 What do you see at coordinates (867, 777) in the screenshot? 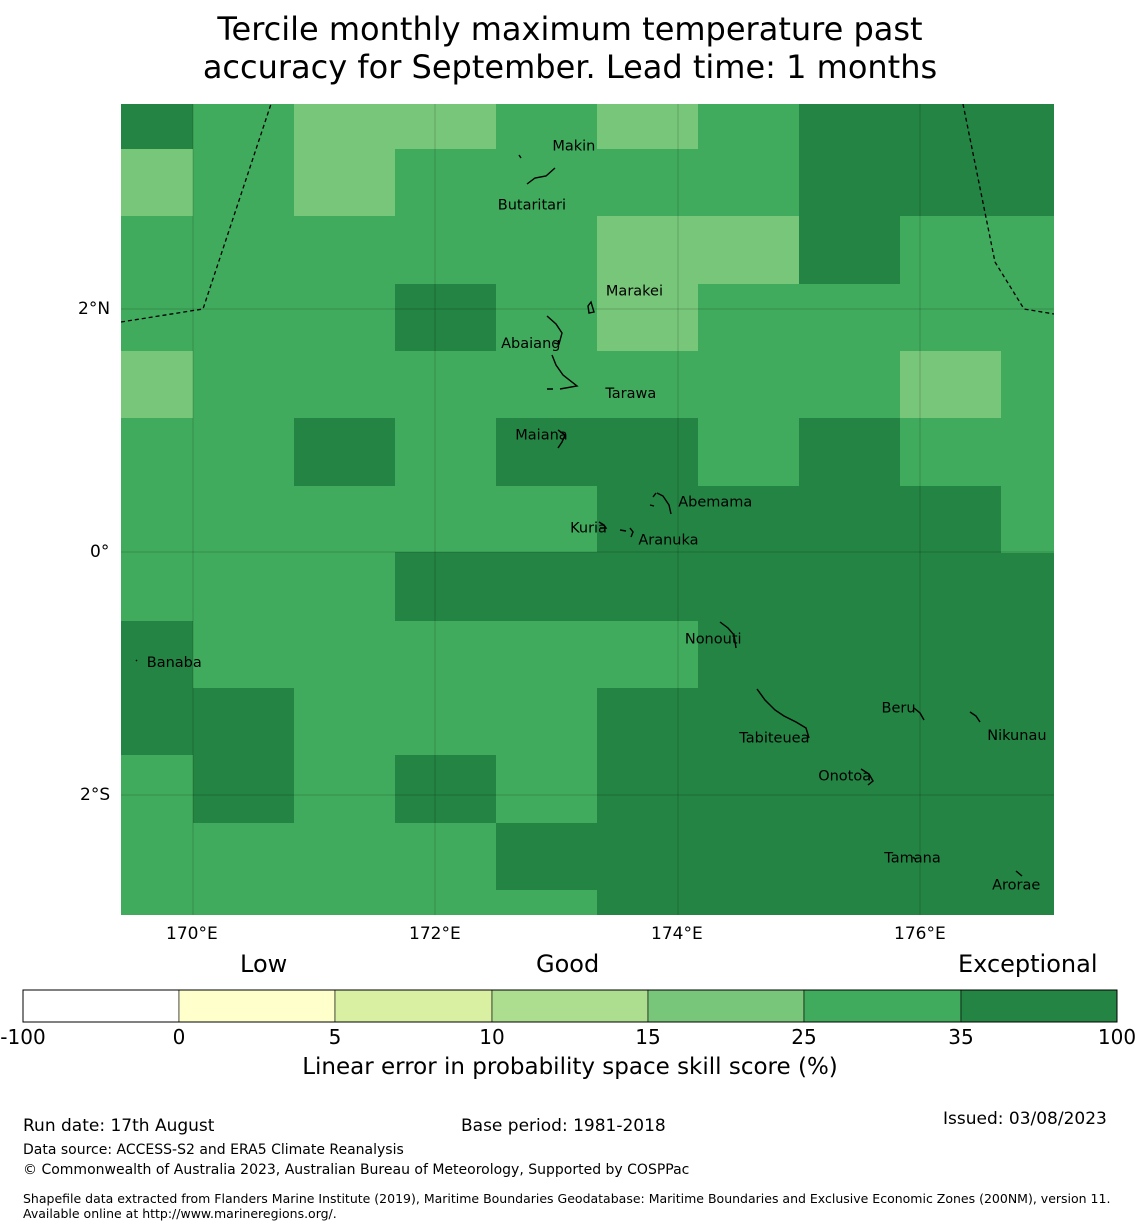
I see `island-onotoa` at bounding box center [867, 777].